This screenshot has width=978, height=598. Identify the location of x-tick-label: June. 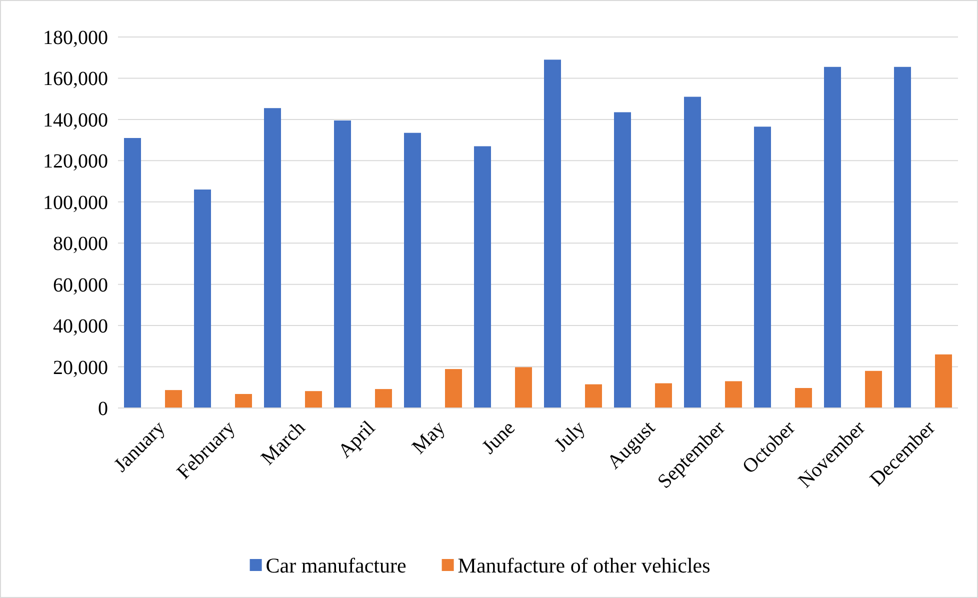
(499, 437).